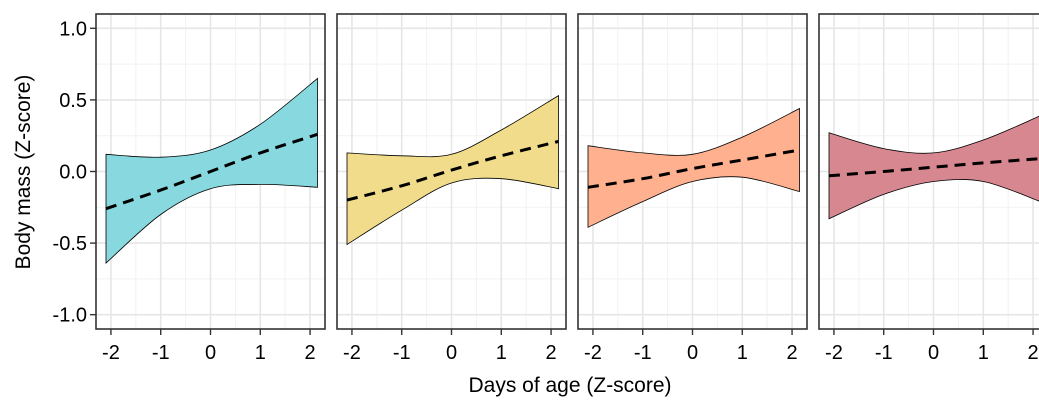  I want to click on y-axis: -1.0 -0.5 0.0 0.5 1.0, so click(74, 172).